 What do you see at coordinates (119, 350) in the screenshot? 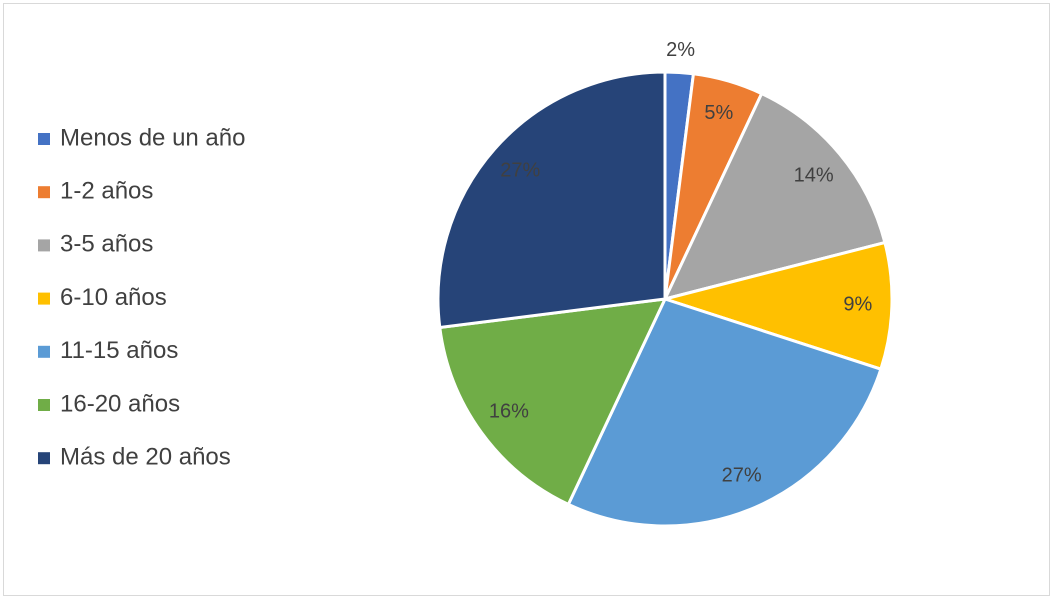
I see `legend-label: 11-15 años` at bounding box center [119, 350].